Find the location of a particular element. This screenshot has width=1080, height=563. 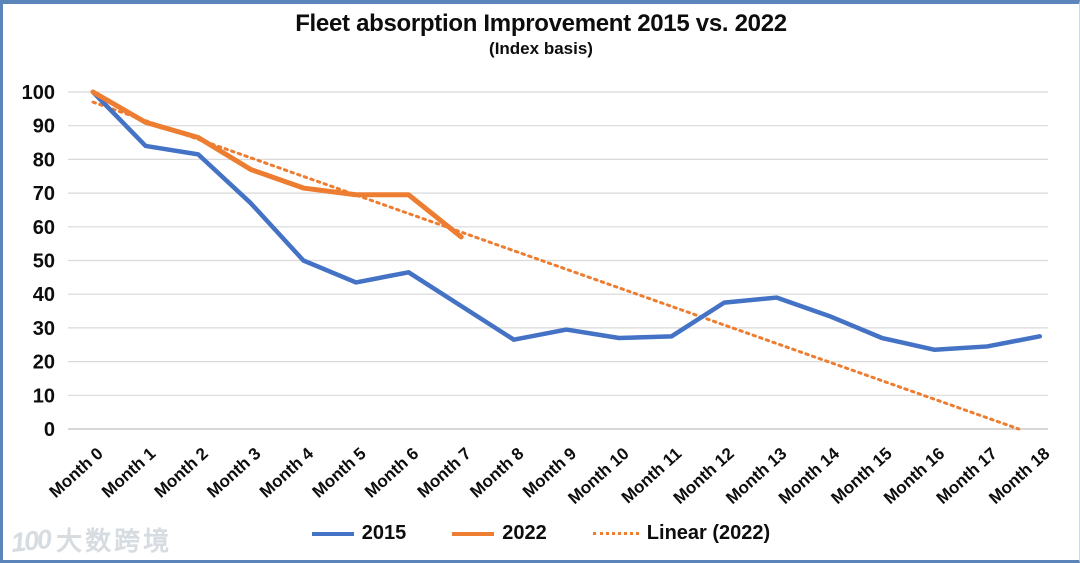

x-tick-label: Month 4 is located at coordinates (287, 472).